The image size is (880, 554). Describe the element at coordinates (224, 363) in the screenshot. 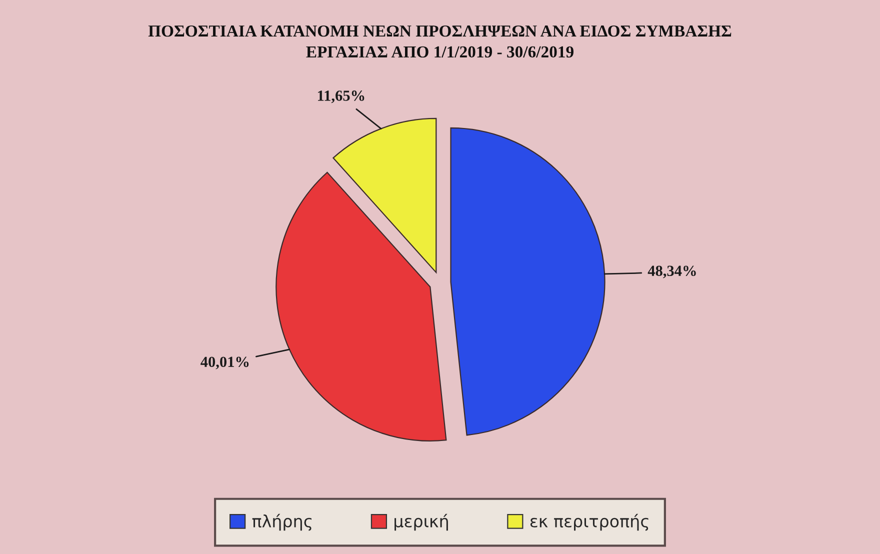

I see `data-label: 40,01%` at that location.